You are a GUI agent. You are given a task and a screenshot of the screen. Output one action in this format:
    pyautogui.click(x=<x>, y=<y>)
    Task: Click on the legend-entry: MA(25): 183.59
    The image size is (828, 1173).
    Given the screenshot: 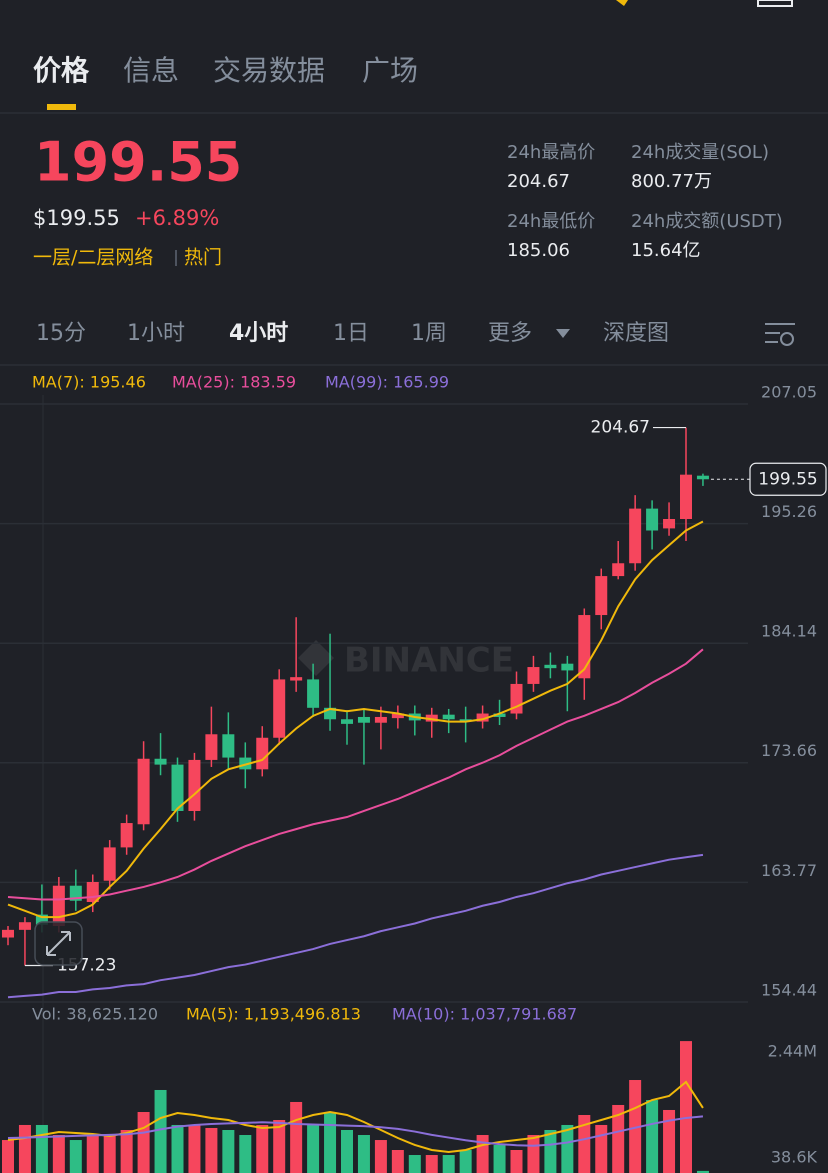 What is the action you would take?
    pyautogui.click(x=234, y=382)
    